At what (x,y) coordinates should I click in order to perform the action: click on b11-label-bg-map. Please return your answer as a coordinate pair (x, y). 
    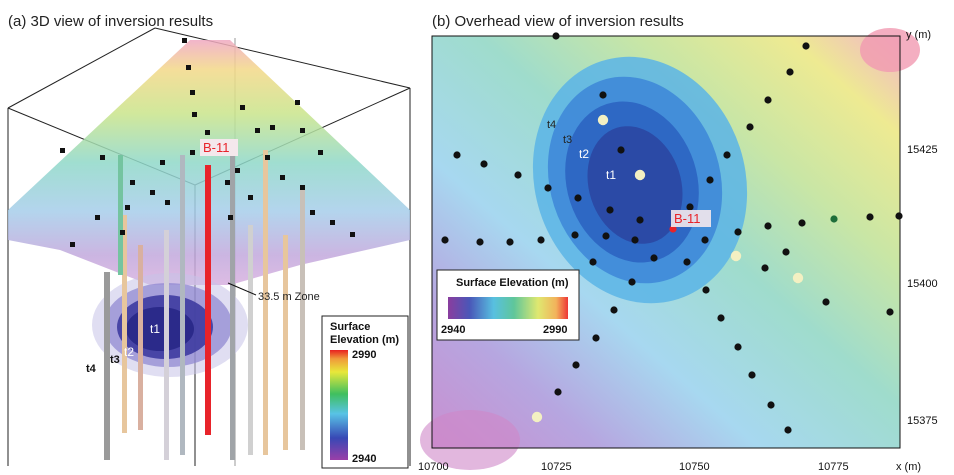
    Looking at the image, I should click on (691, 218).